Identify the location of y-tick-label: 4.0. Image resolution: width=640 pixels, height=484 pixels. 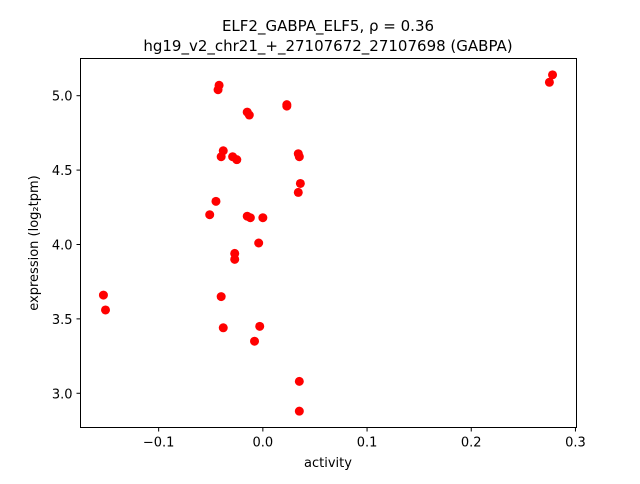
(62, 245).